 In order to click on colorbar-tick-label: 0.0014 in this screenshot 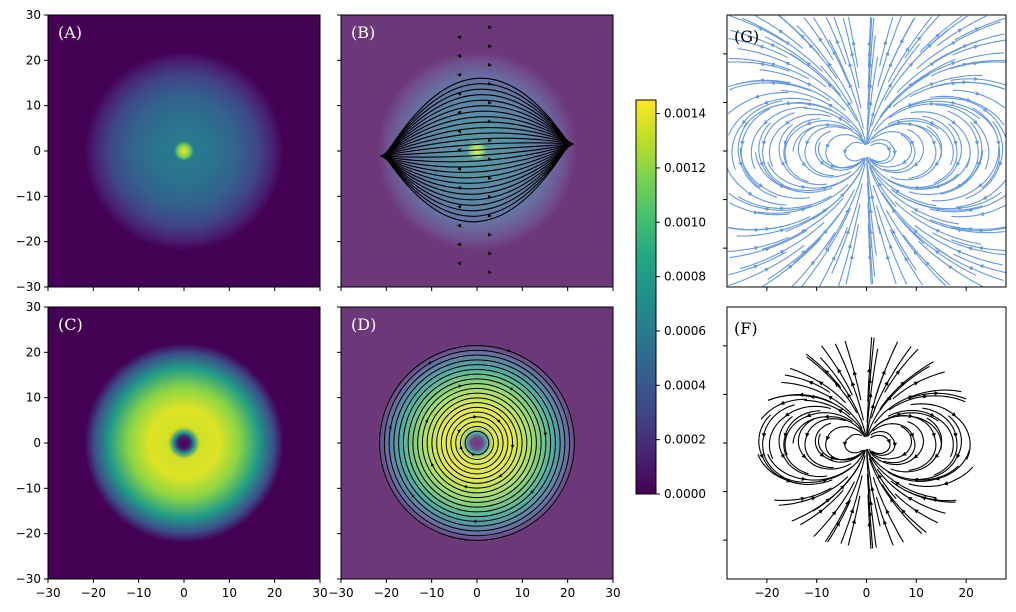, I will do `click(685, 114)`.